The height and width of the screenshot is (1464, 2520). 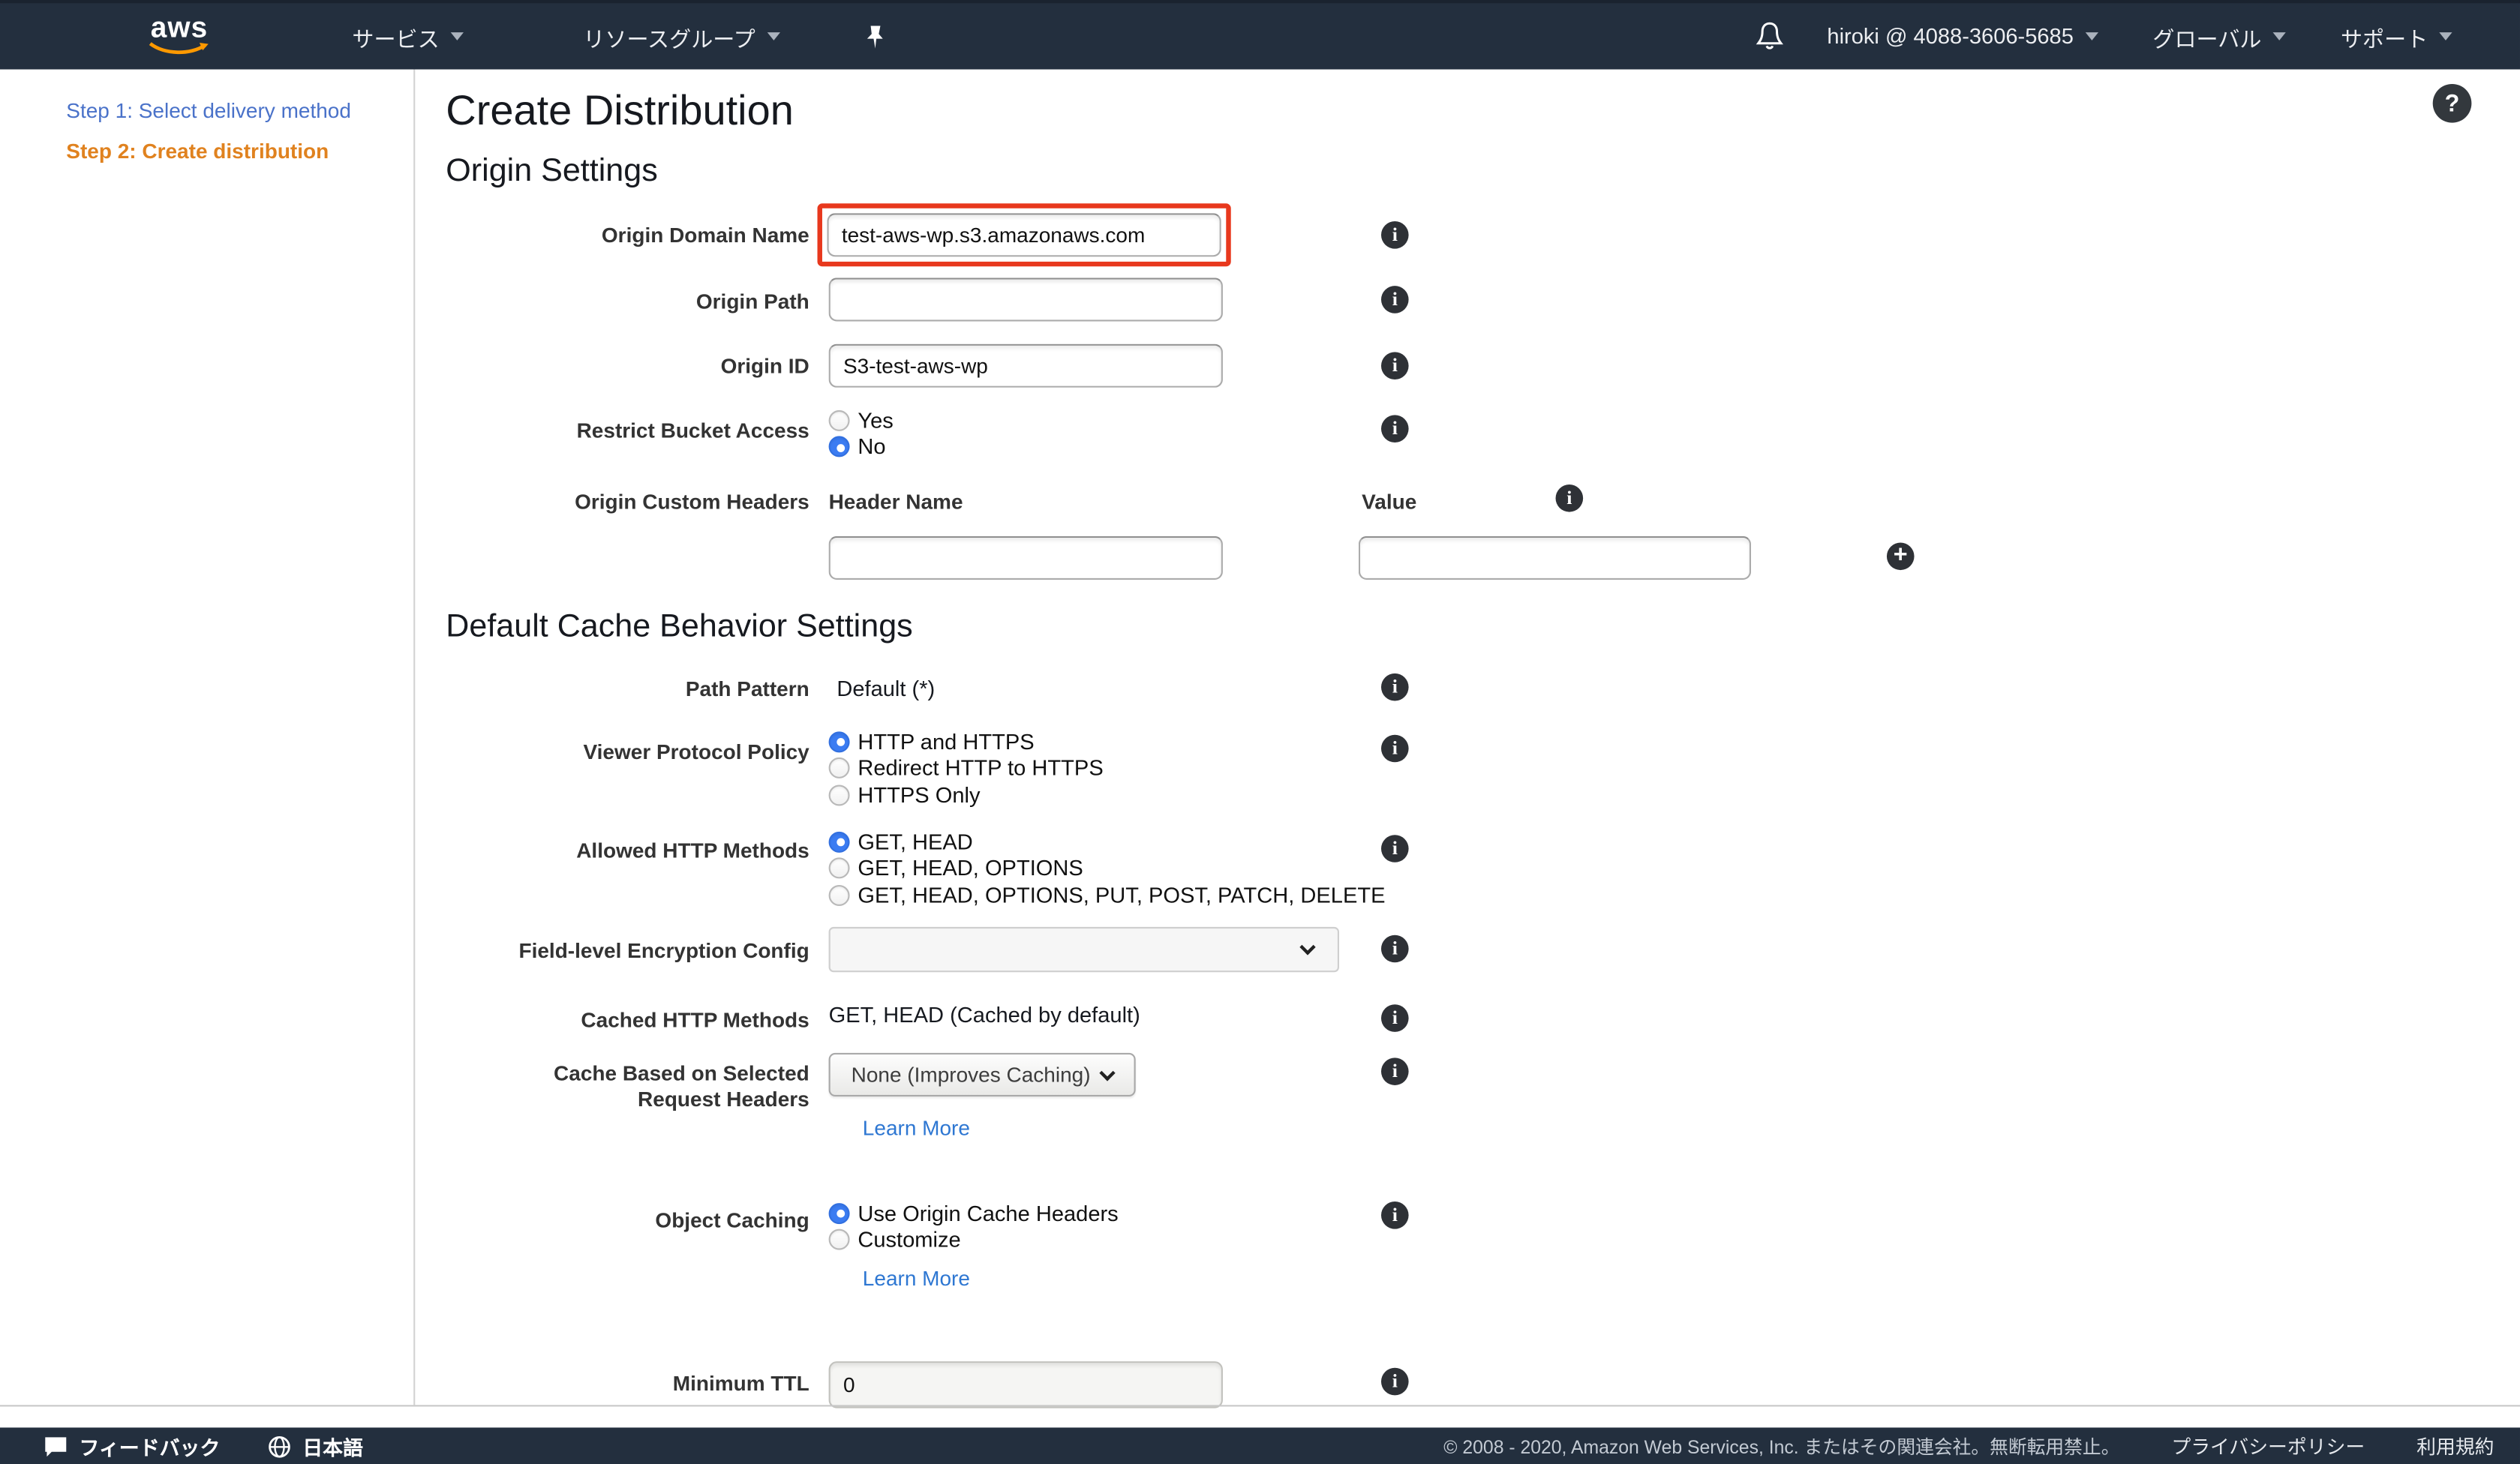 What do you see at coordinates (692, 430) in the screenshot?
I see `restrict-bucket-access-label: Restrict Bucket Access` at bounding box center [692, 430].